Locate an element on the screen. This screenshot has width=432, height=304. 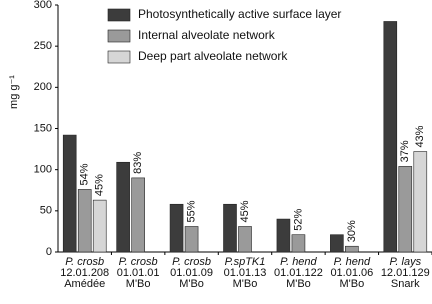
y-tick-label: 200 is located at coordinates (43, 87).